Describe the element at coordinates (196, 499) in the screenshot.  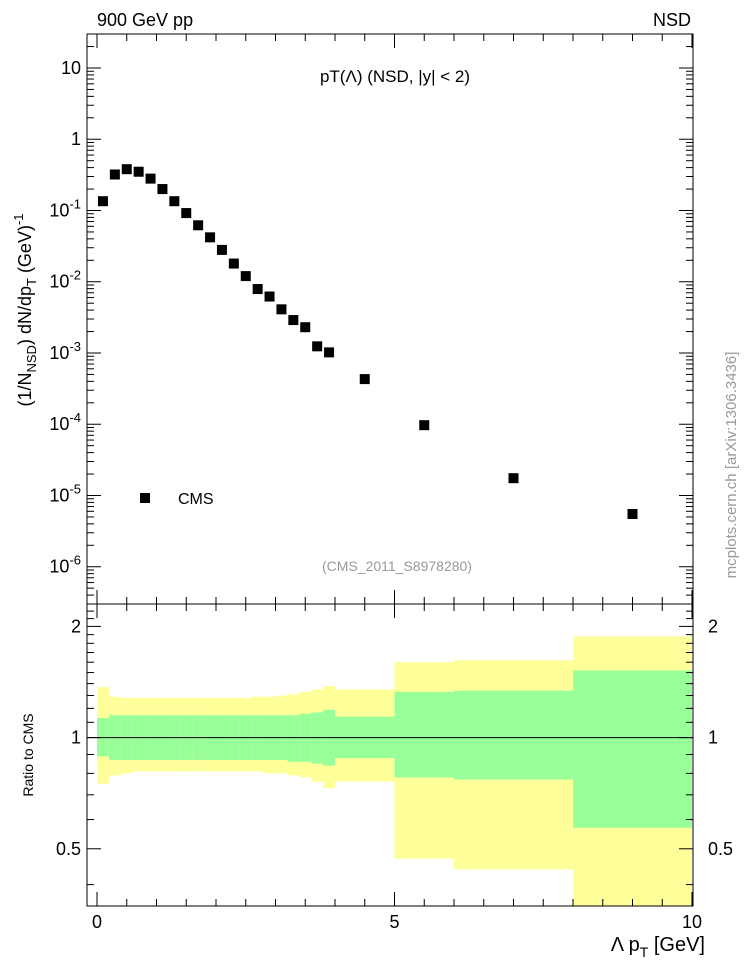
I see `legend-label-cms: CMS` at that location.